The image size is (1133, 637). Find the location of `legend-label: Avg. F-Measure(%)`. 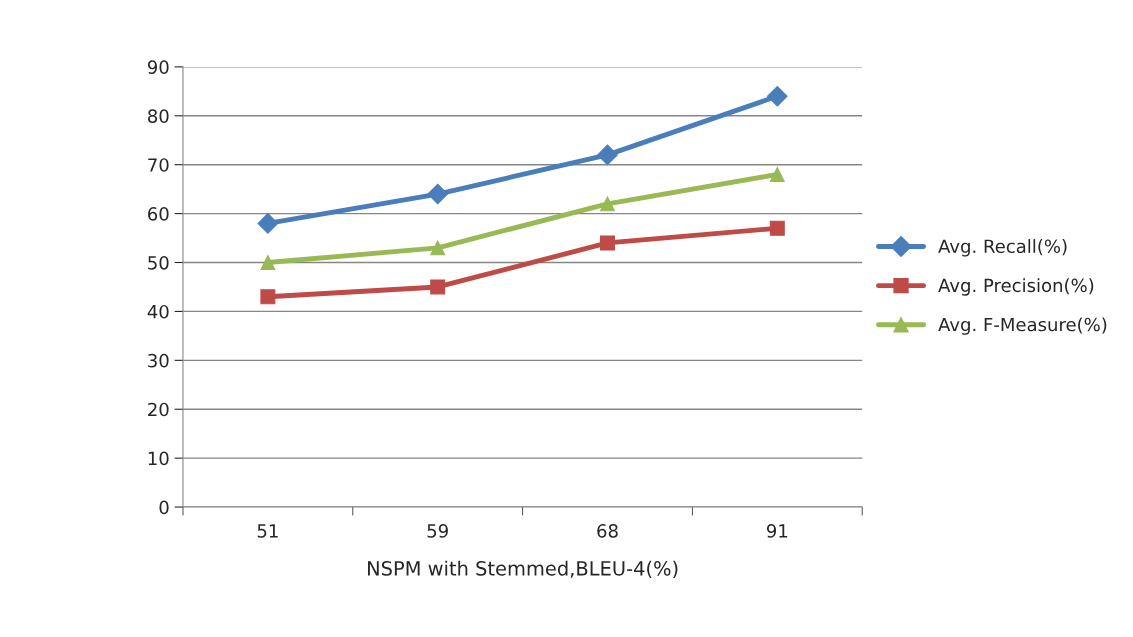

legend-label: Avg. F-Measure(%) is located at coordinates (1022, 326).